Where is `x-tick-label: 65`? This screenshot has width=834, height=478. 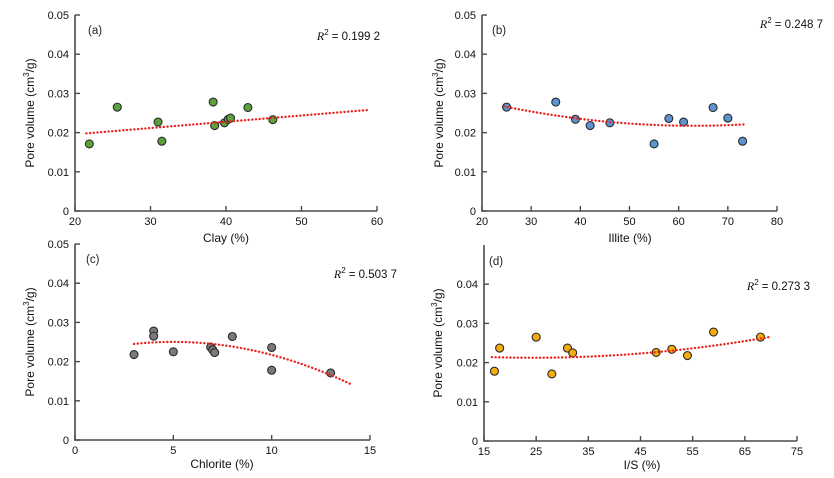 x-tick-label: 65 is located at coordinates (745, 452).